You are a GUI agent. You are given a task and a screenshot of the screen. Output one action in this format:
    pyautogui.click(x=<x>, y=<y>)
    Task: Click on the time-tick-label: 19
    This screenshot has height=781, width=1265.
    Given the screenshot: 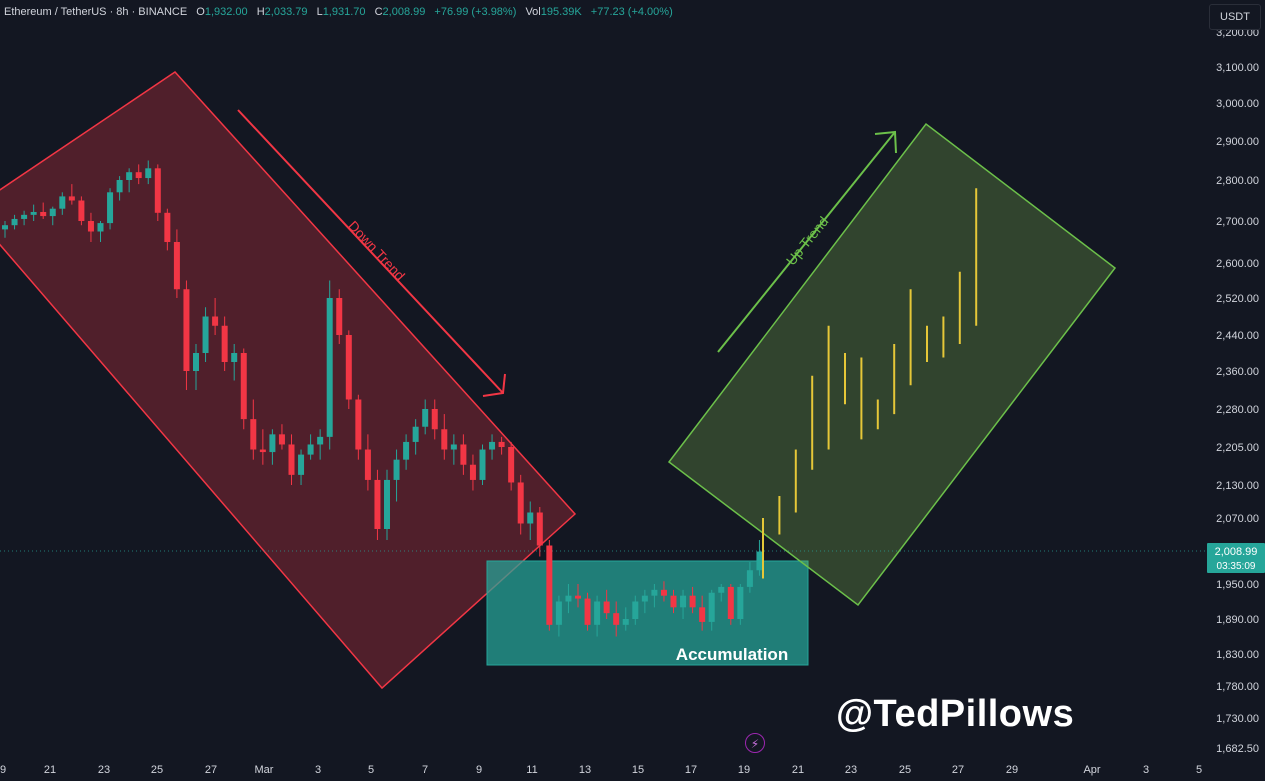 What is the action you would take?
    pyautogui.click(x=3, y=770)
    